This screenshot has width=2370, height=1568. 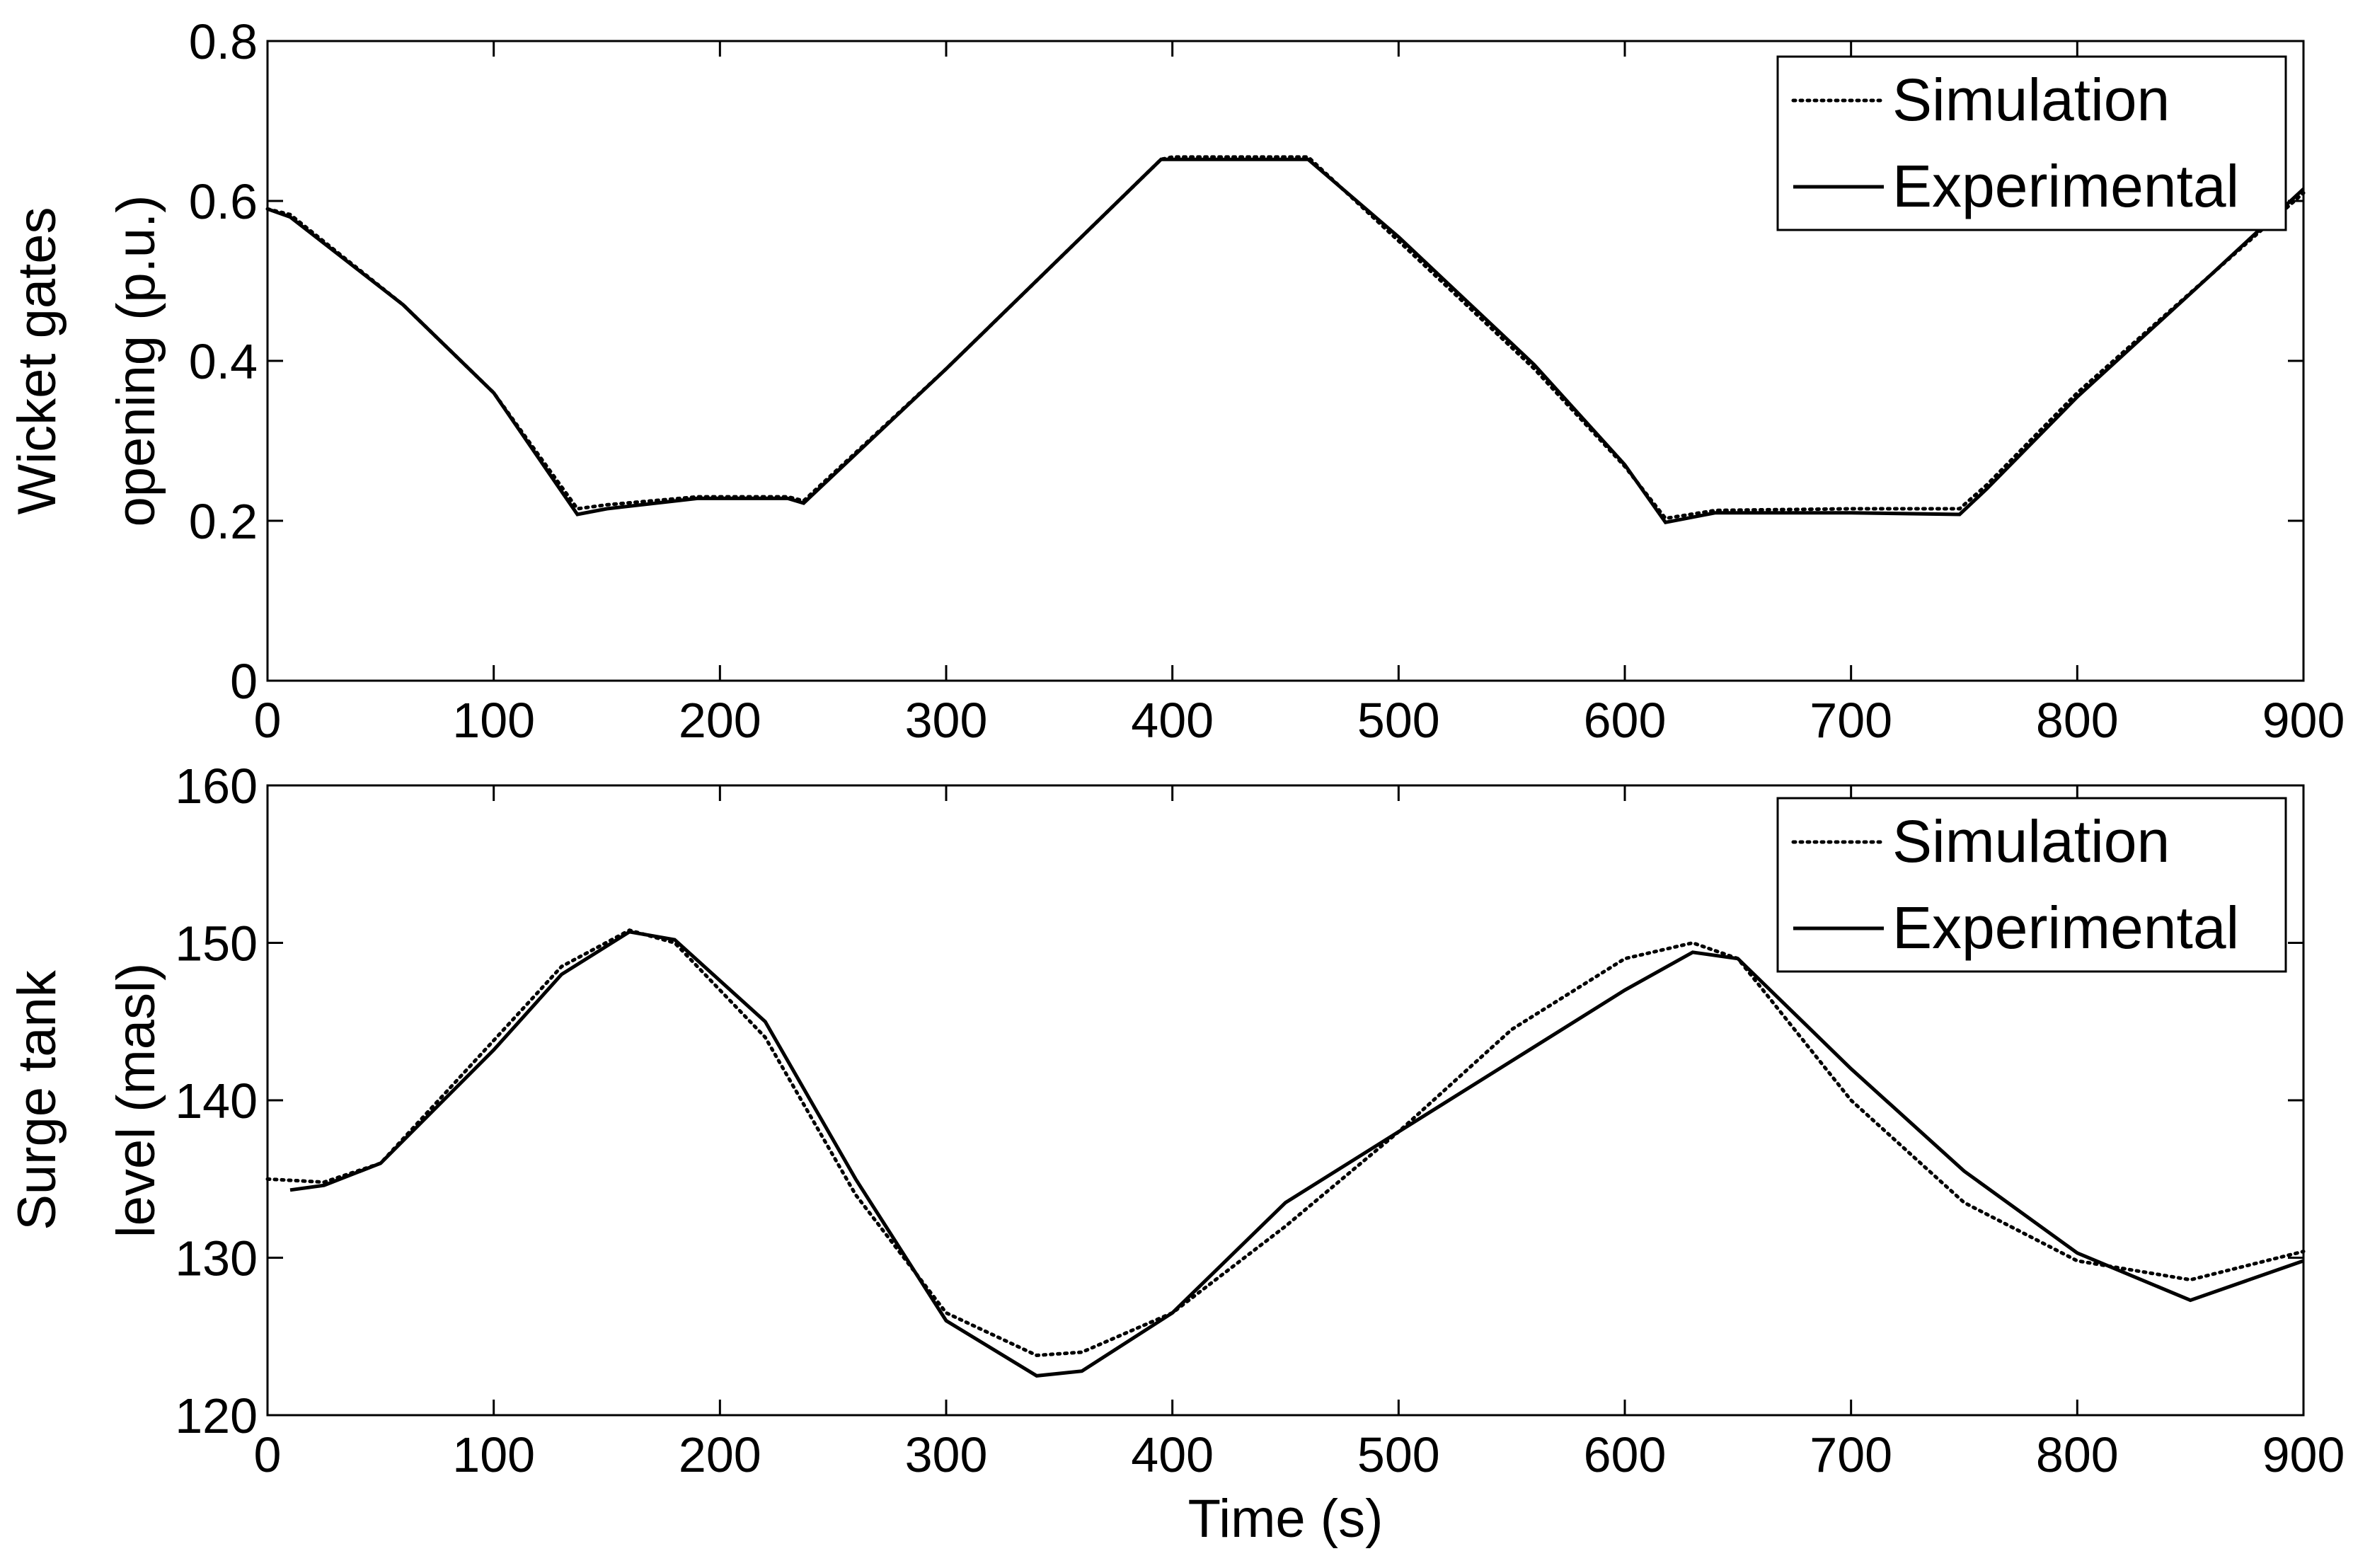 What do you see at coordinates (37, 360) in the screenshot?
I see `y-axis-label: Wicket gates` at bounding box center [37, 360].